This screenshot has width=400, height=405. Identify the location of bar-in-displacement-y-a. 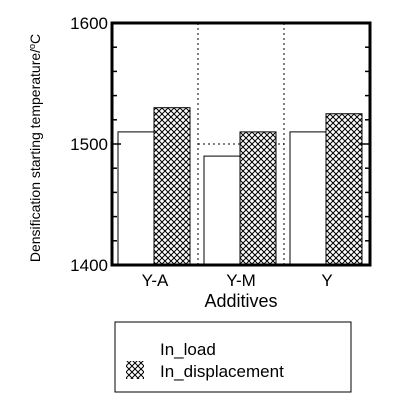
(172, 186).